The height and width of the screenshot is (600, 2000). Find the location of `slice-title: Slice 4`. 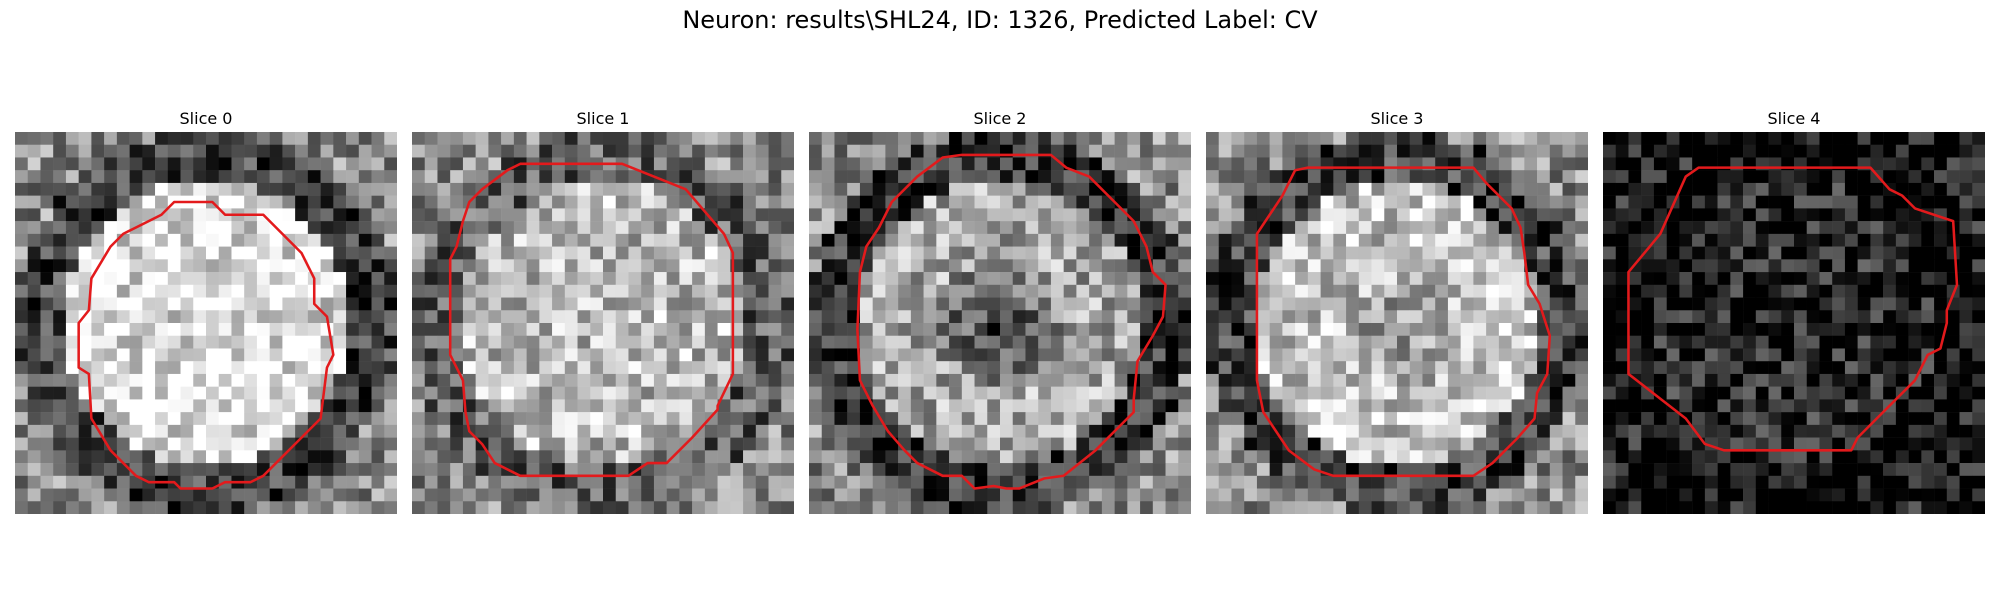

slice-title: Slice 4 is located at coordinates (1794, 118).